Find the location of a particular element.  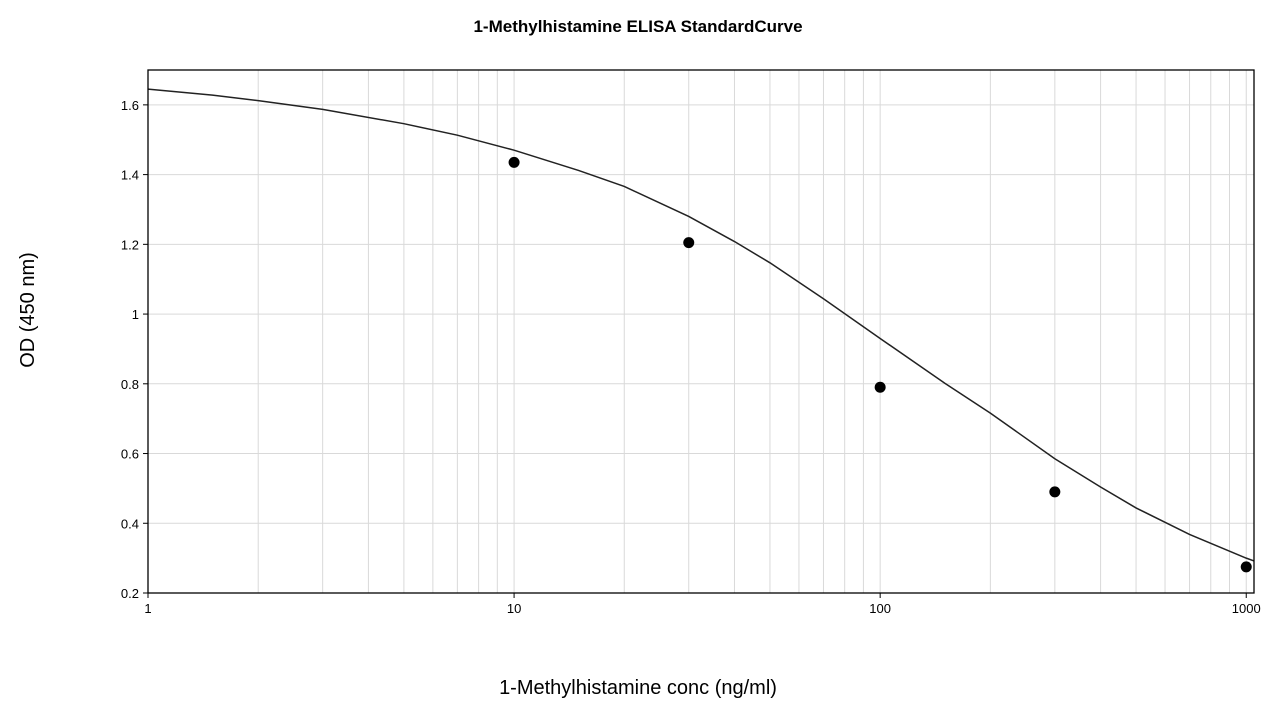

y-tick-label: 1 is located at coordinates (135, 314).